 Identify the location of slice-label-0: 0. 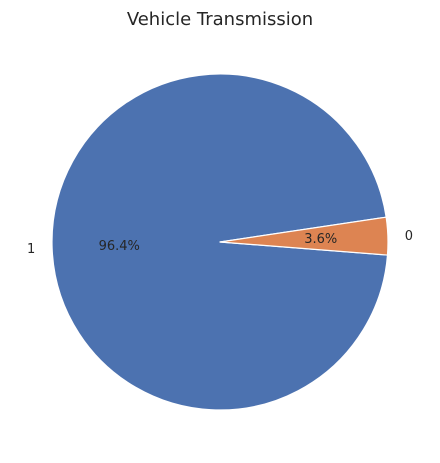
(409, 236).